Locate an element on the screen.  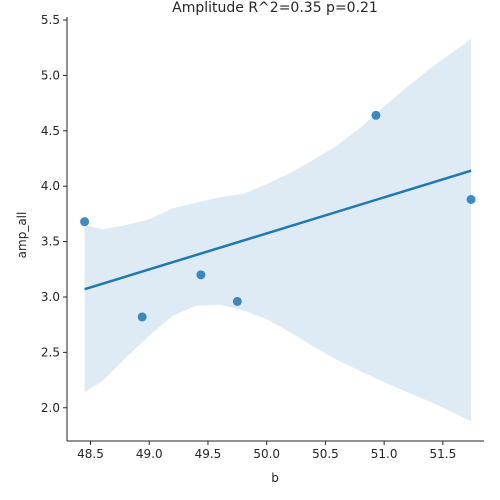
x-tick-label: 49.0 is located at coordinates (149, 454).